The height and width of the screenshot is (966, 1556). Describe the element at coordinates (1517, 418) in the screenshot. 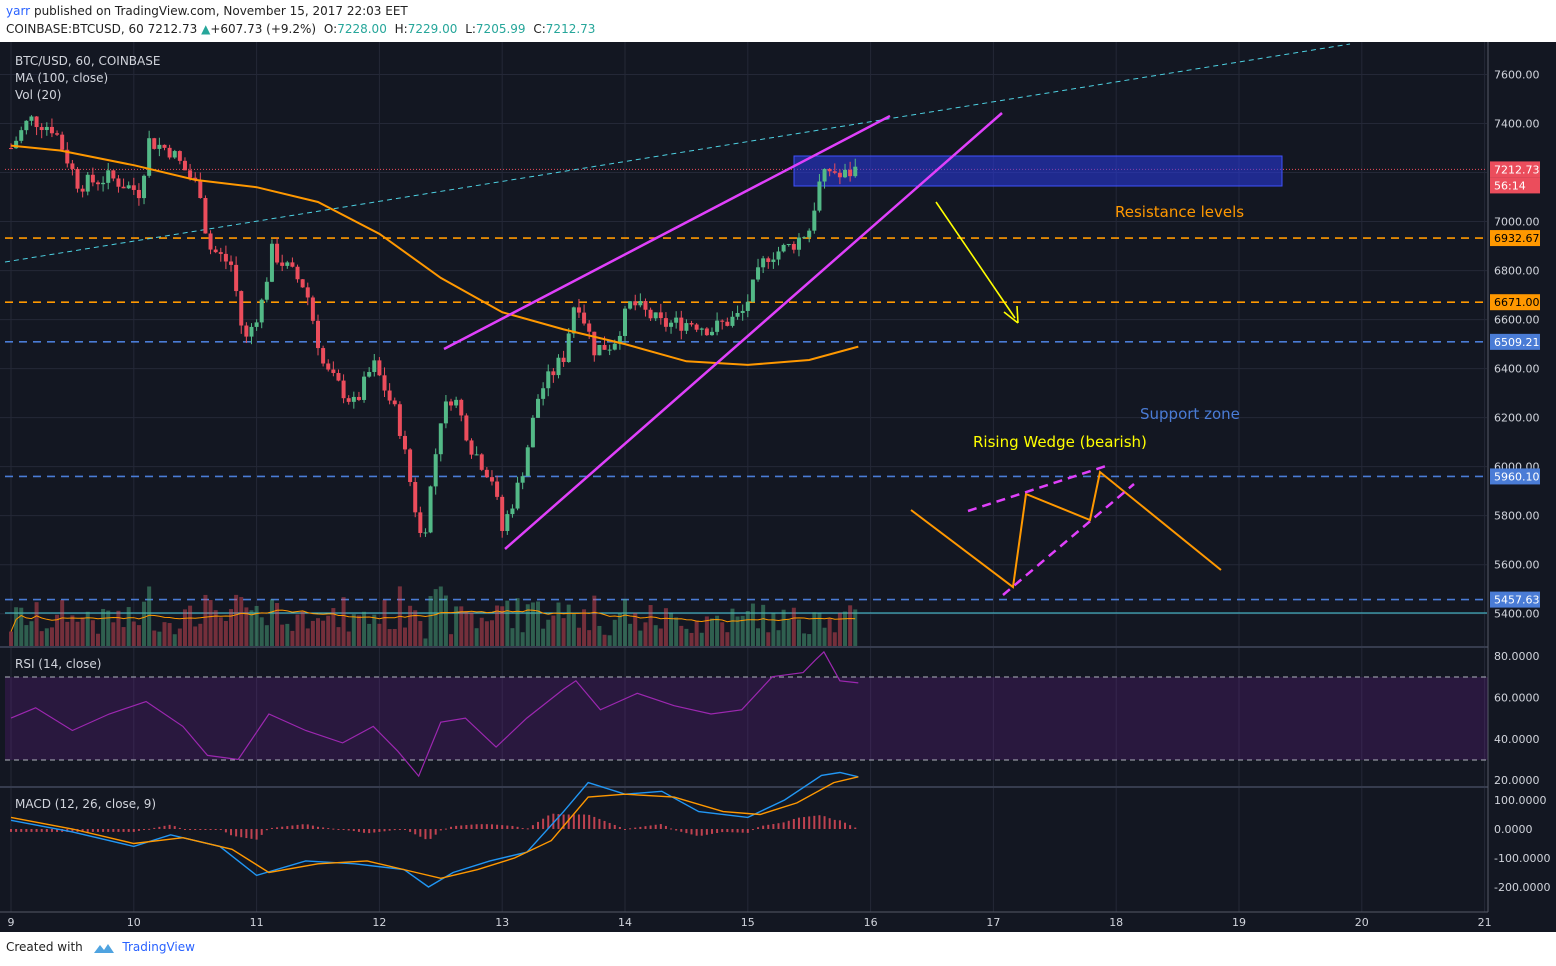

I see `price-tick-label: 6200.00` at that location.